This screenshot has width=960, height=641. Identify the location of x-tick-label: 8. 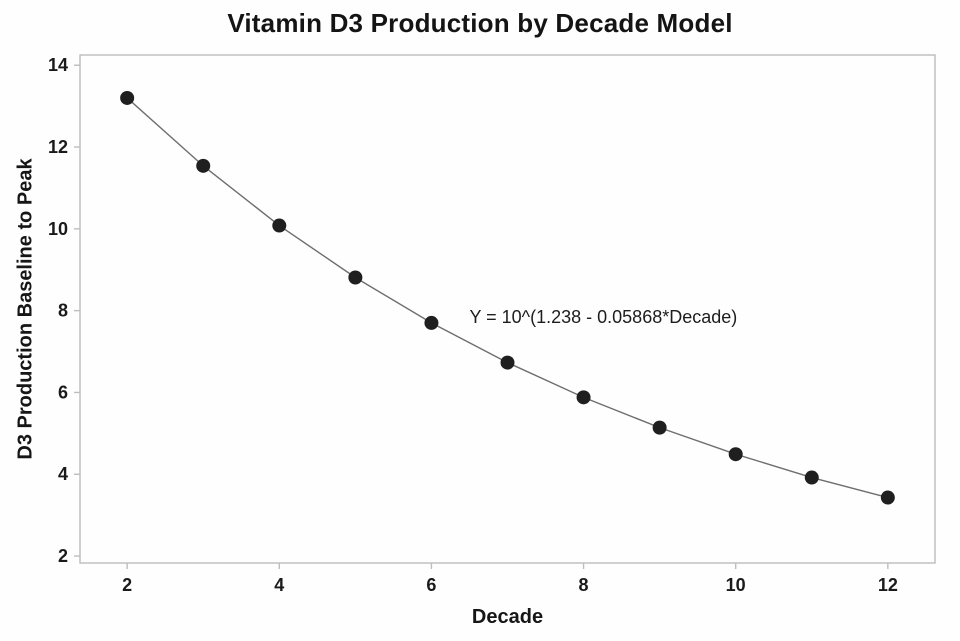
(584, 585).